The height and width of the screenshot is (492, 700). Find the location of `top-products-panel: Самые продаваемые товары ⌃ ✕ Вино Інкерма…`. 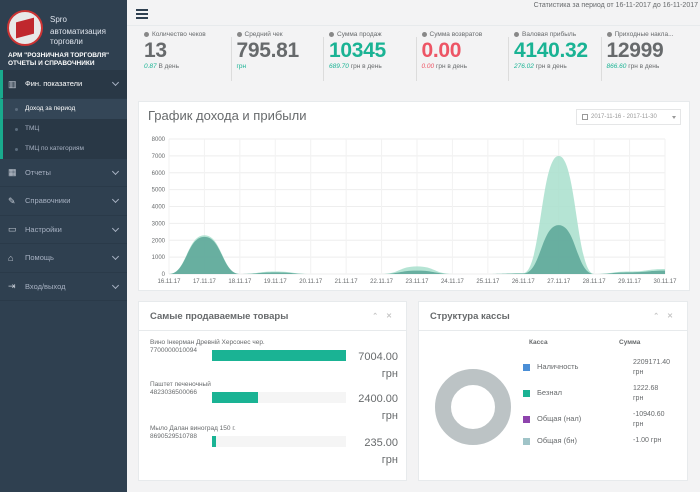

top-products-panel: Самые продаваемые товары ⌃ ✕ Вино Інкерма… is located at coordinates (272, 391).